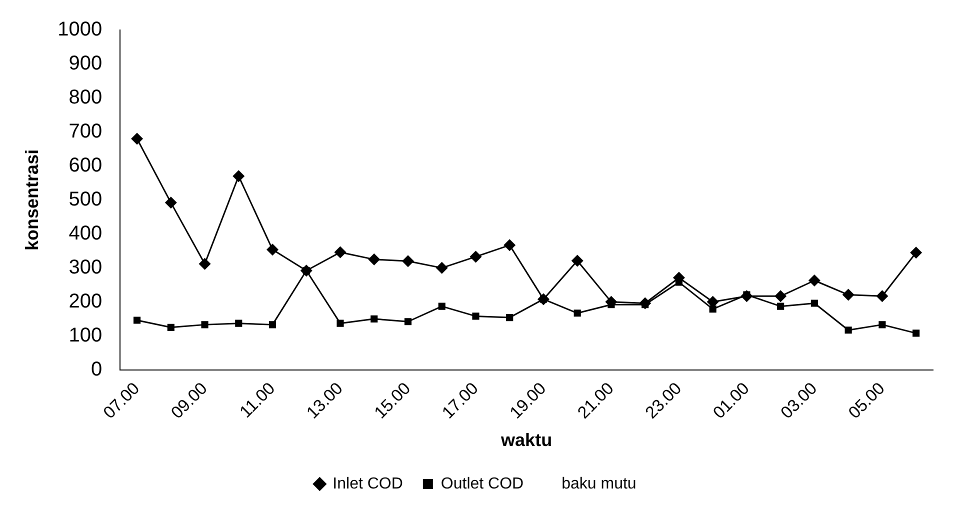  Describe the element at coordinates (85, 199) in the screenshot. I see `y-tick-label: 500` at that location.